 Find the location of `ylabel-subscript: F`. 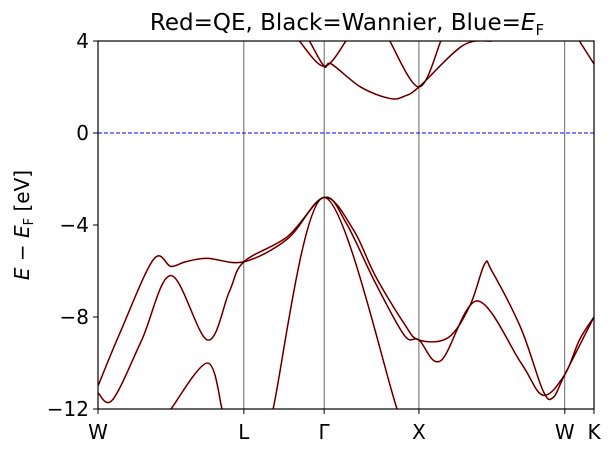

ylabel-subscript: F is located at coordinates (29, 221).